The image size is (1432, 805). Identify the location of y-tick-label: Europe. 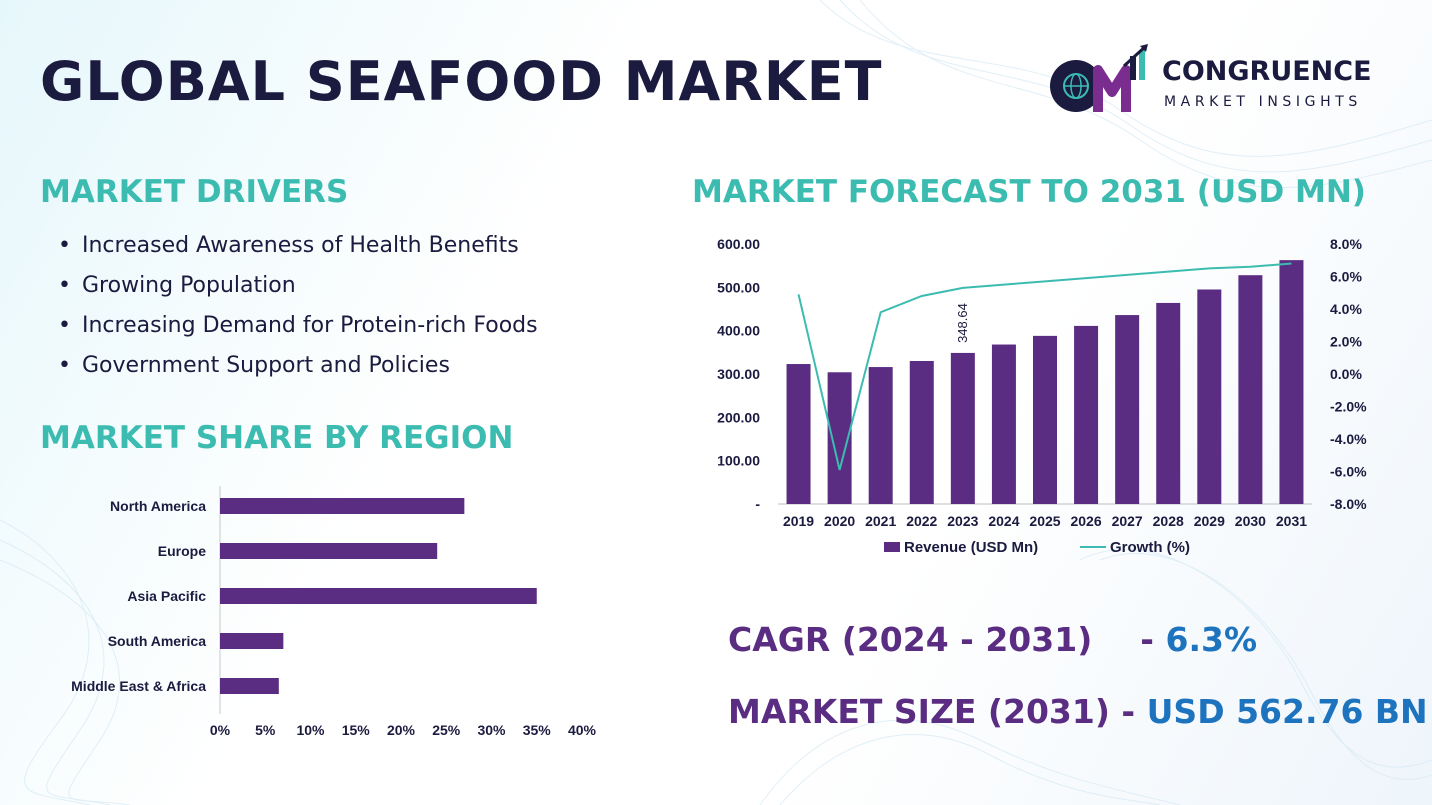
(182, 551).